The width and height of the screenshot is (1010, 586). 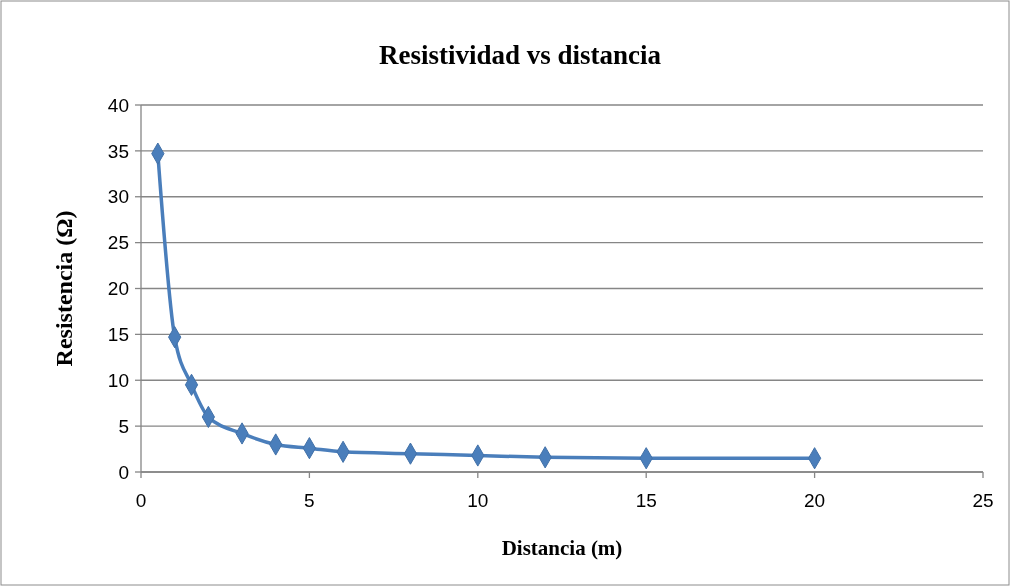 I want to click on y-tick-label: 40, so click(x=118, y=105).